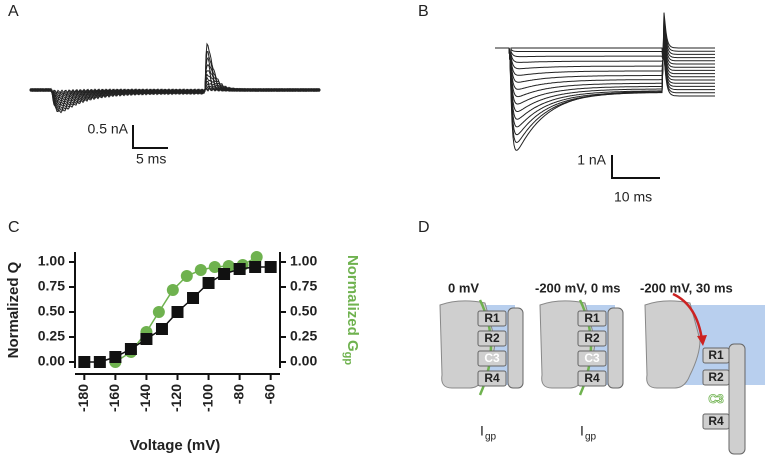 This screenshot has height=459, width=774. Describe the element at coordinates (145, 398) in the screenshot. I see `x-tick-label: -140` at that location.